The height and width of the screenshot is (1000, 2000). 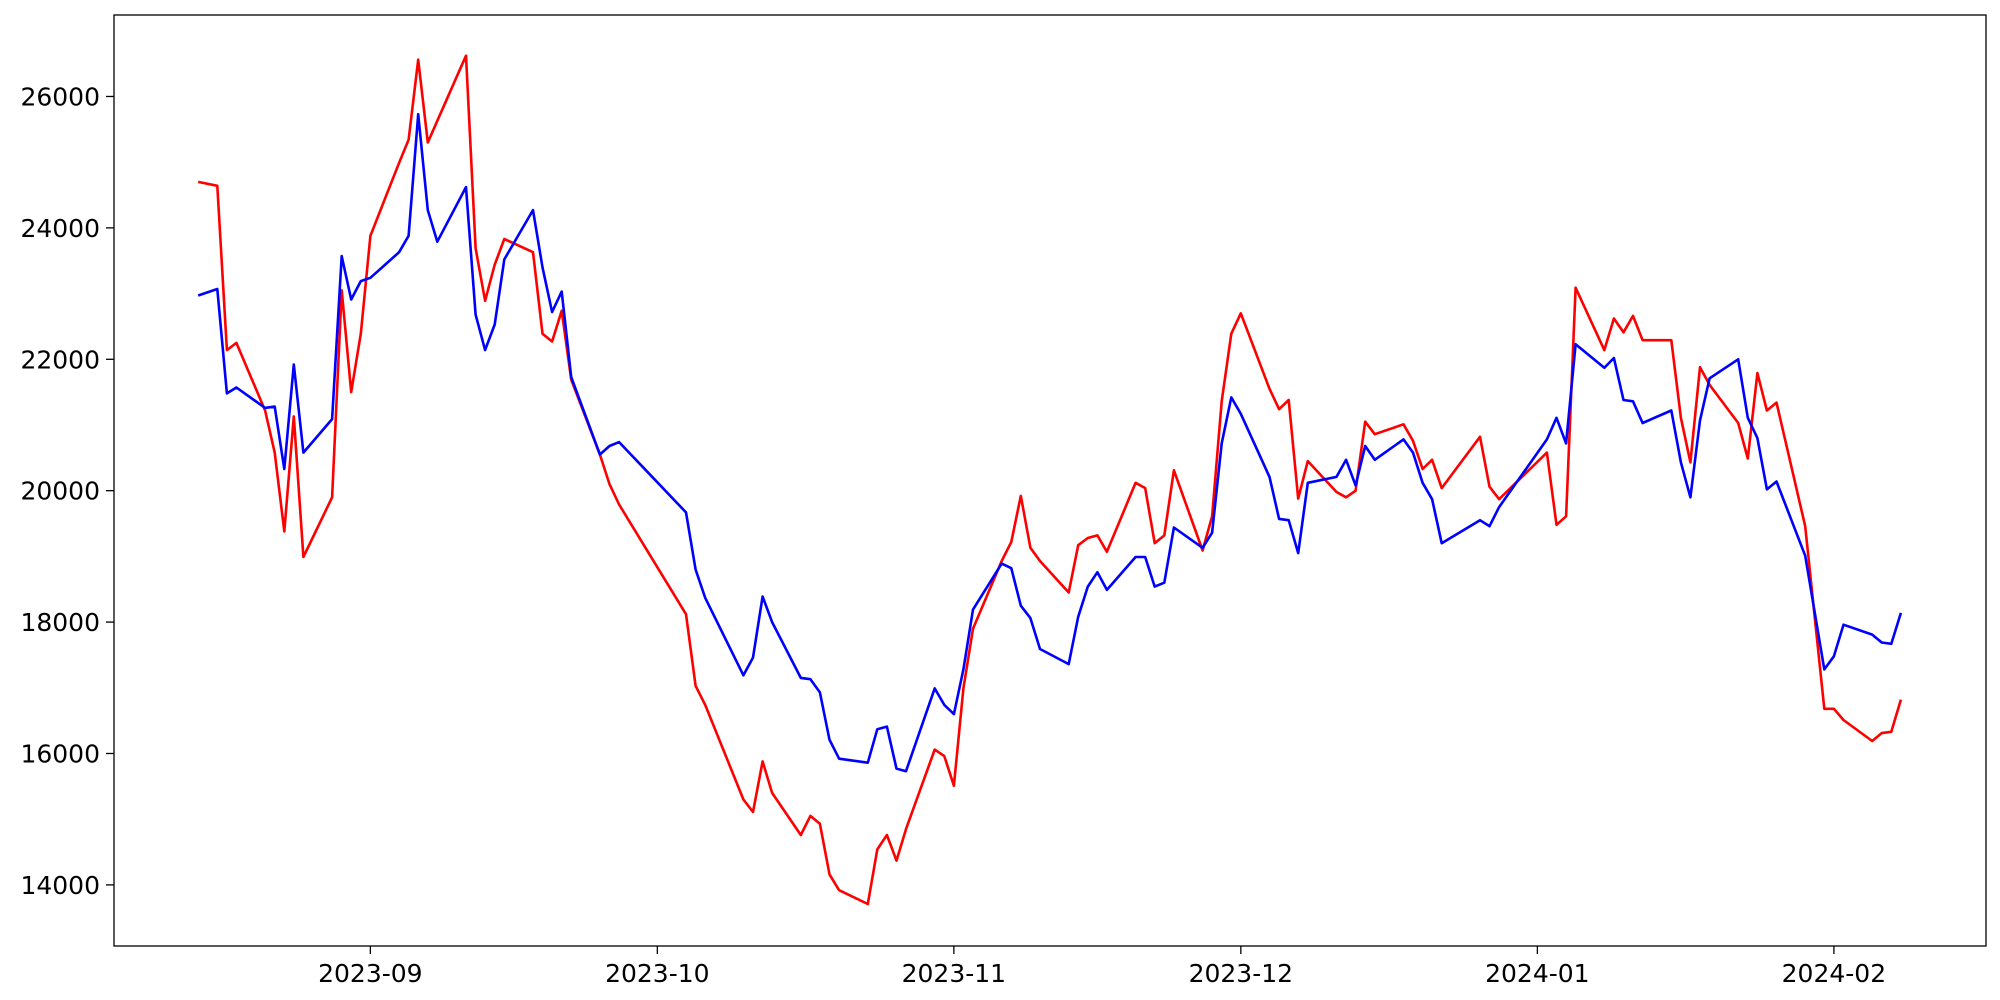 I want to click on y-tick-label: 26000, so click(x=60, y=96).